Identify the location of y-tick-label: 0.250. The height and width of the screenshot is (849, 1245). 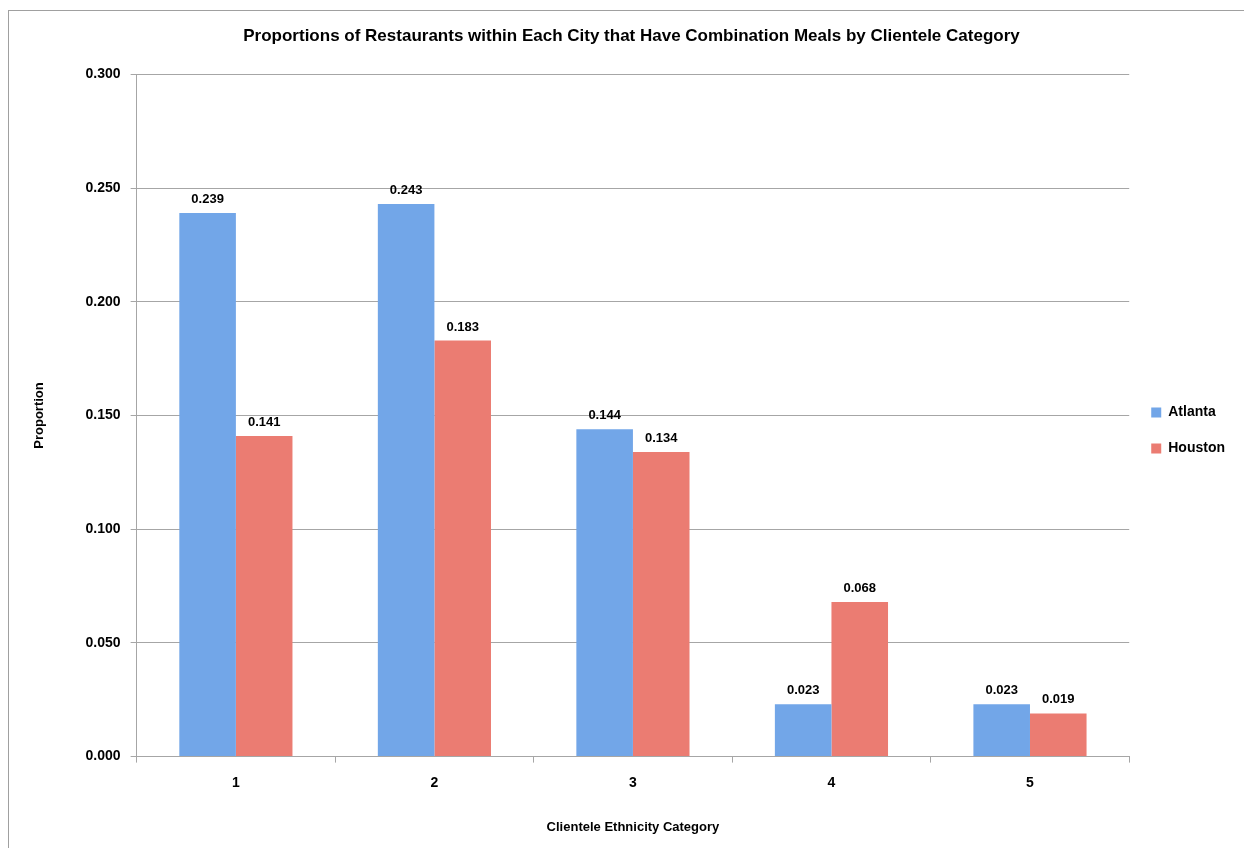
(103, 186).